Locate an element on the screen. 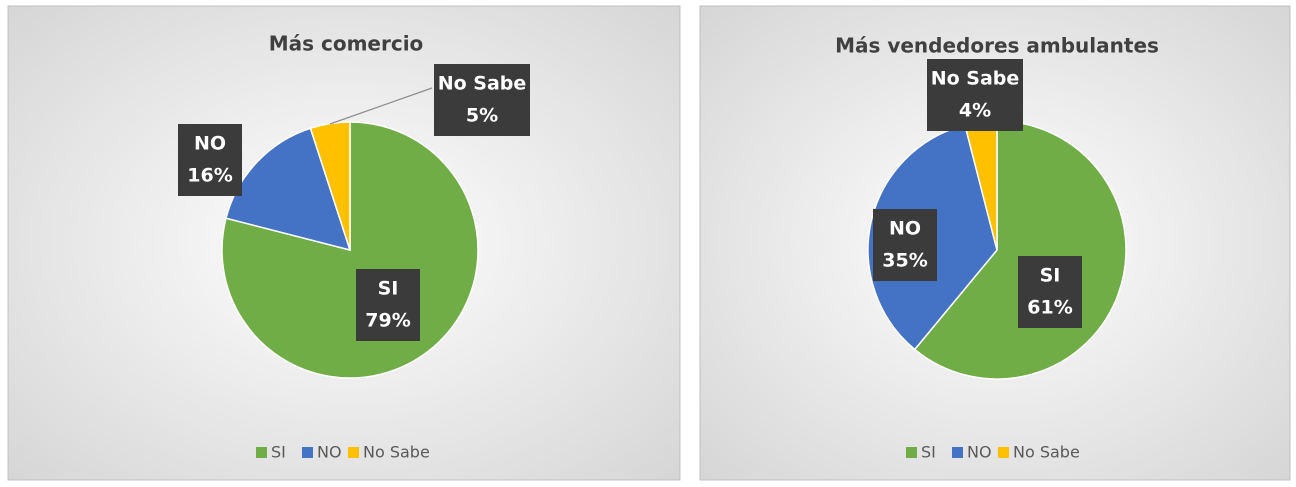  data-label-value: 35% is located at coordinates (904, 261).